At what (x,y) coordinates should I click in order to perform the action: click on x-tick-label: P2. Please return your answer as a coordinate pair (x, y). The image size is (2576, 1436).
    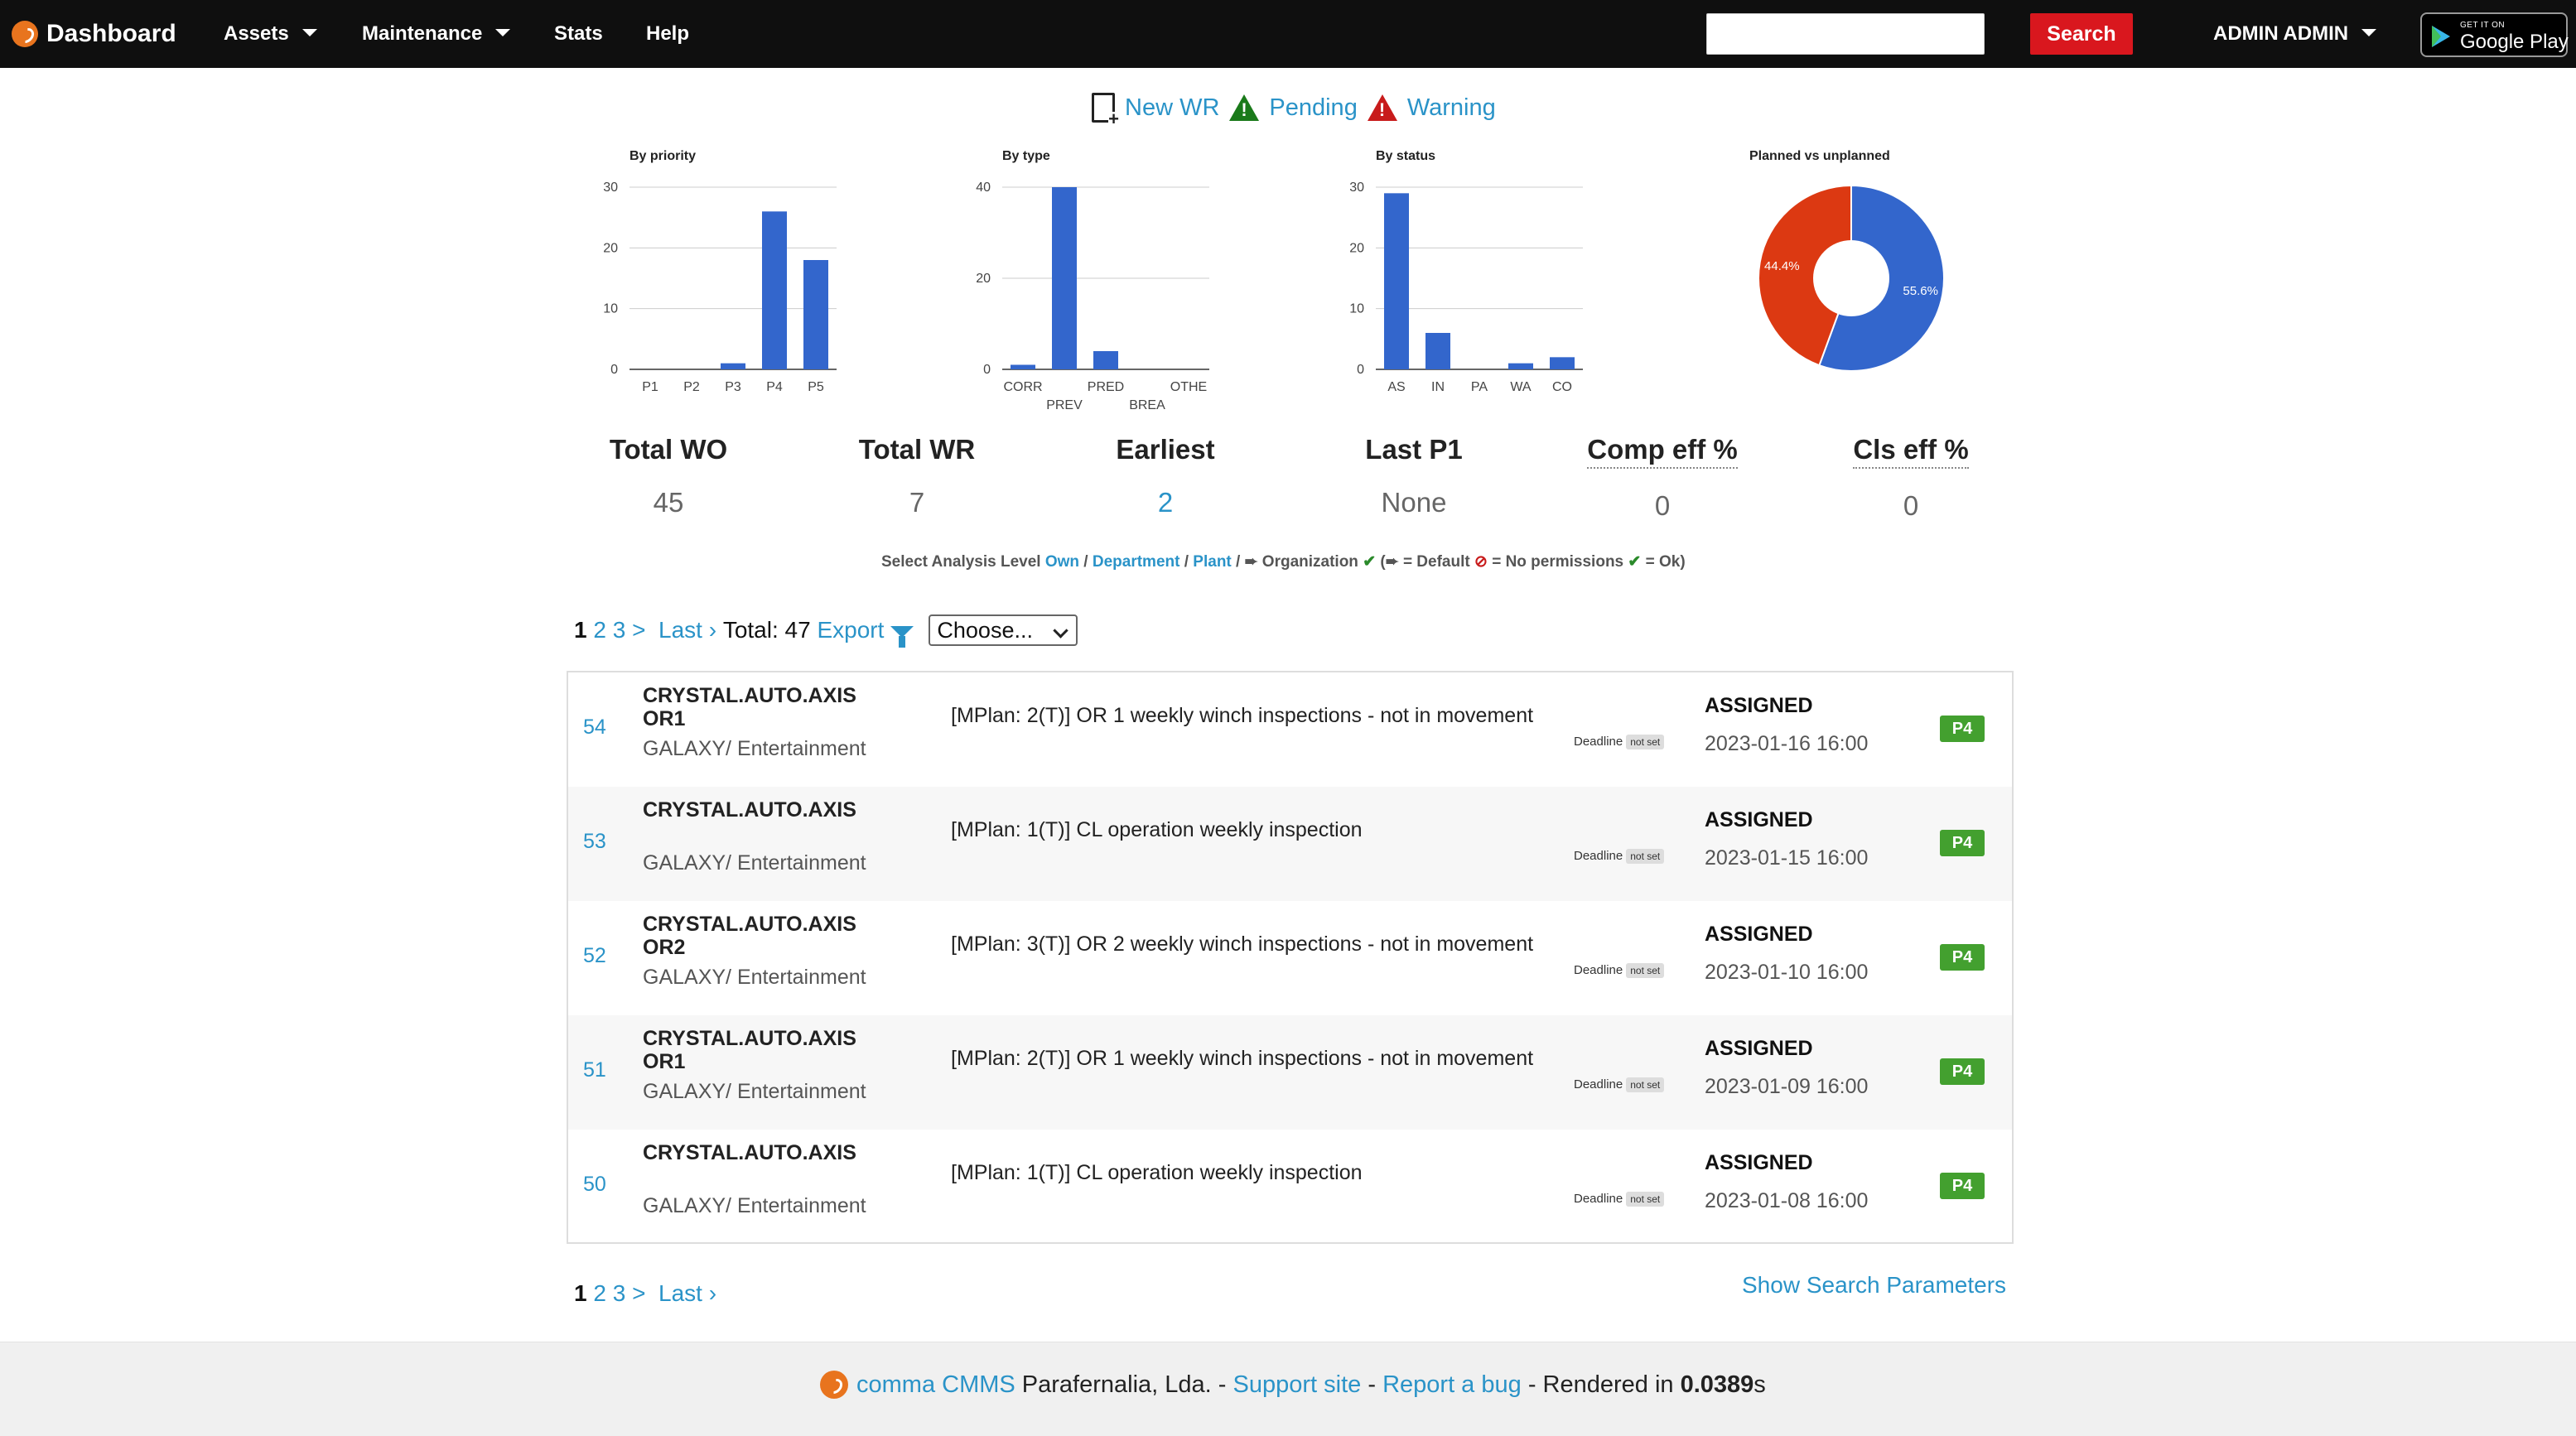
    Looking at the image, I should click on (691, 387).